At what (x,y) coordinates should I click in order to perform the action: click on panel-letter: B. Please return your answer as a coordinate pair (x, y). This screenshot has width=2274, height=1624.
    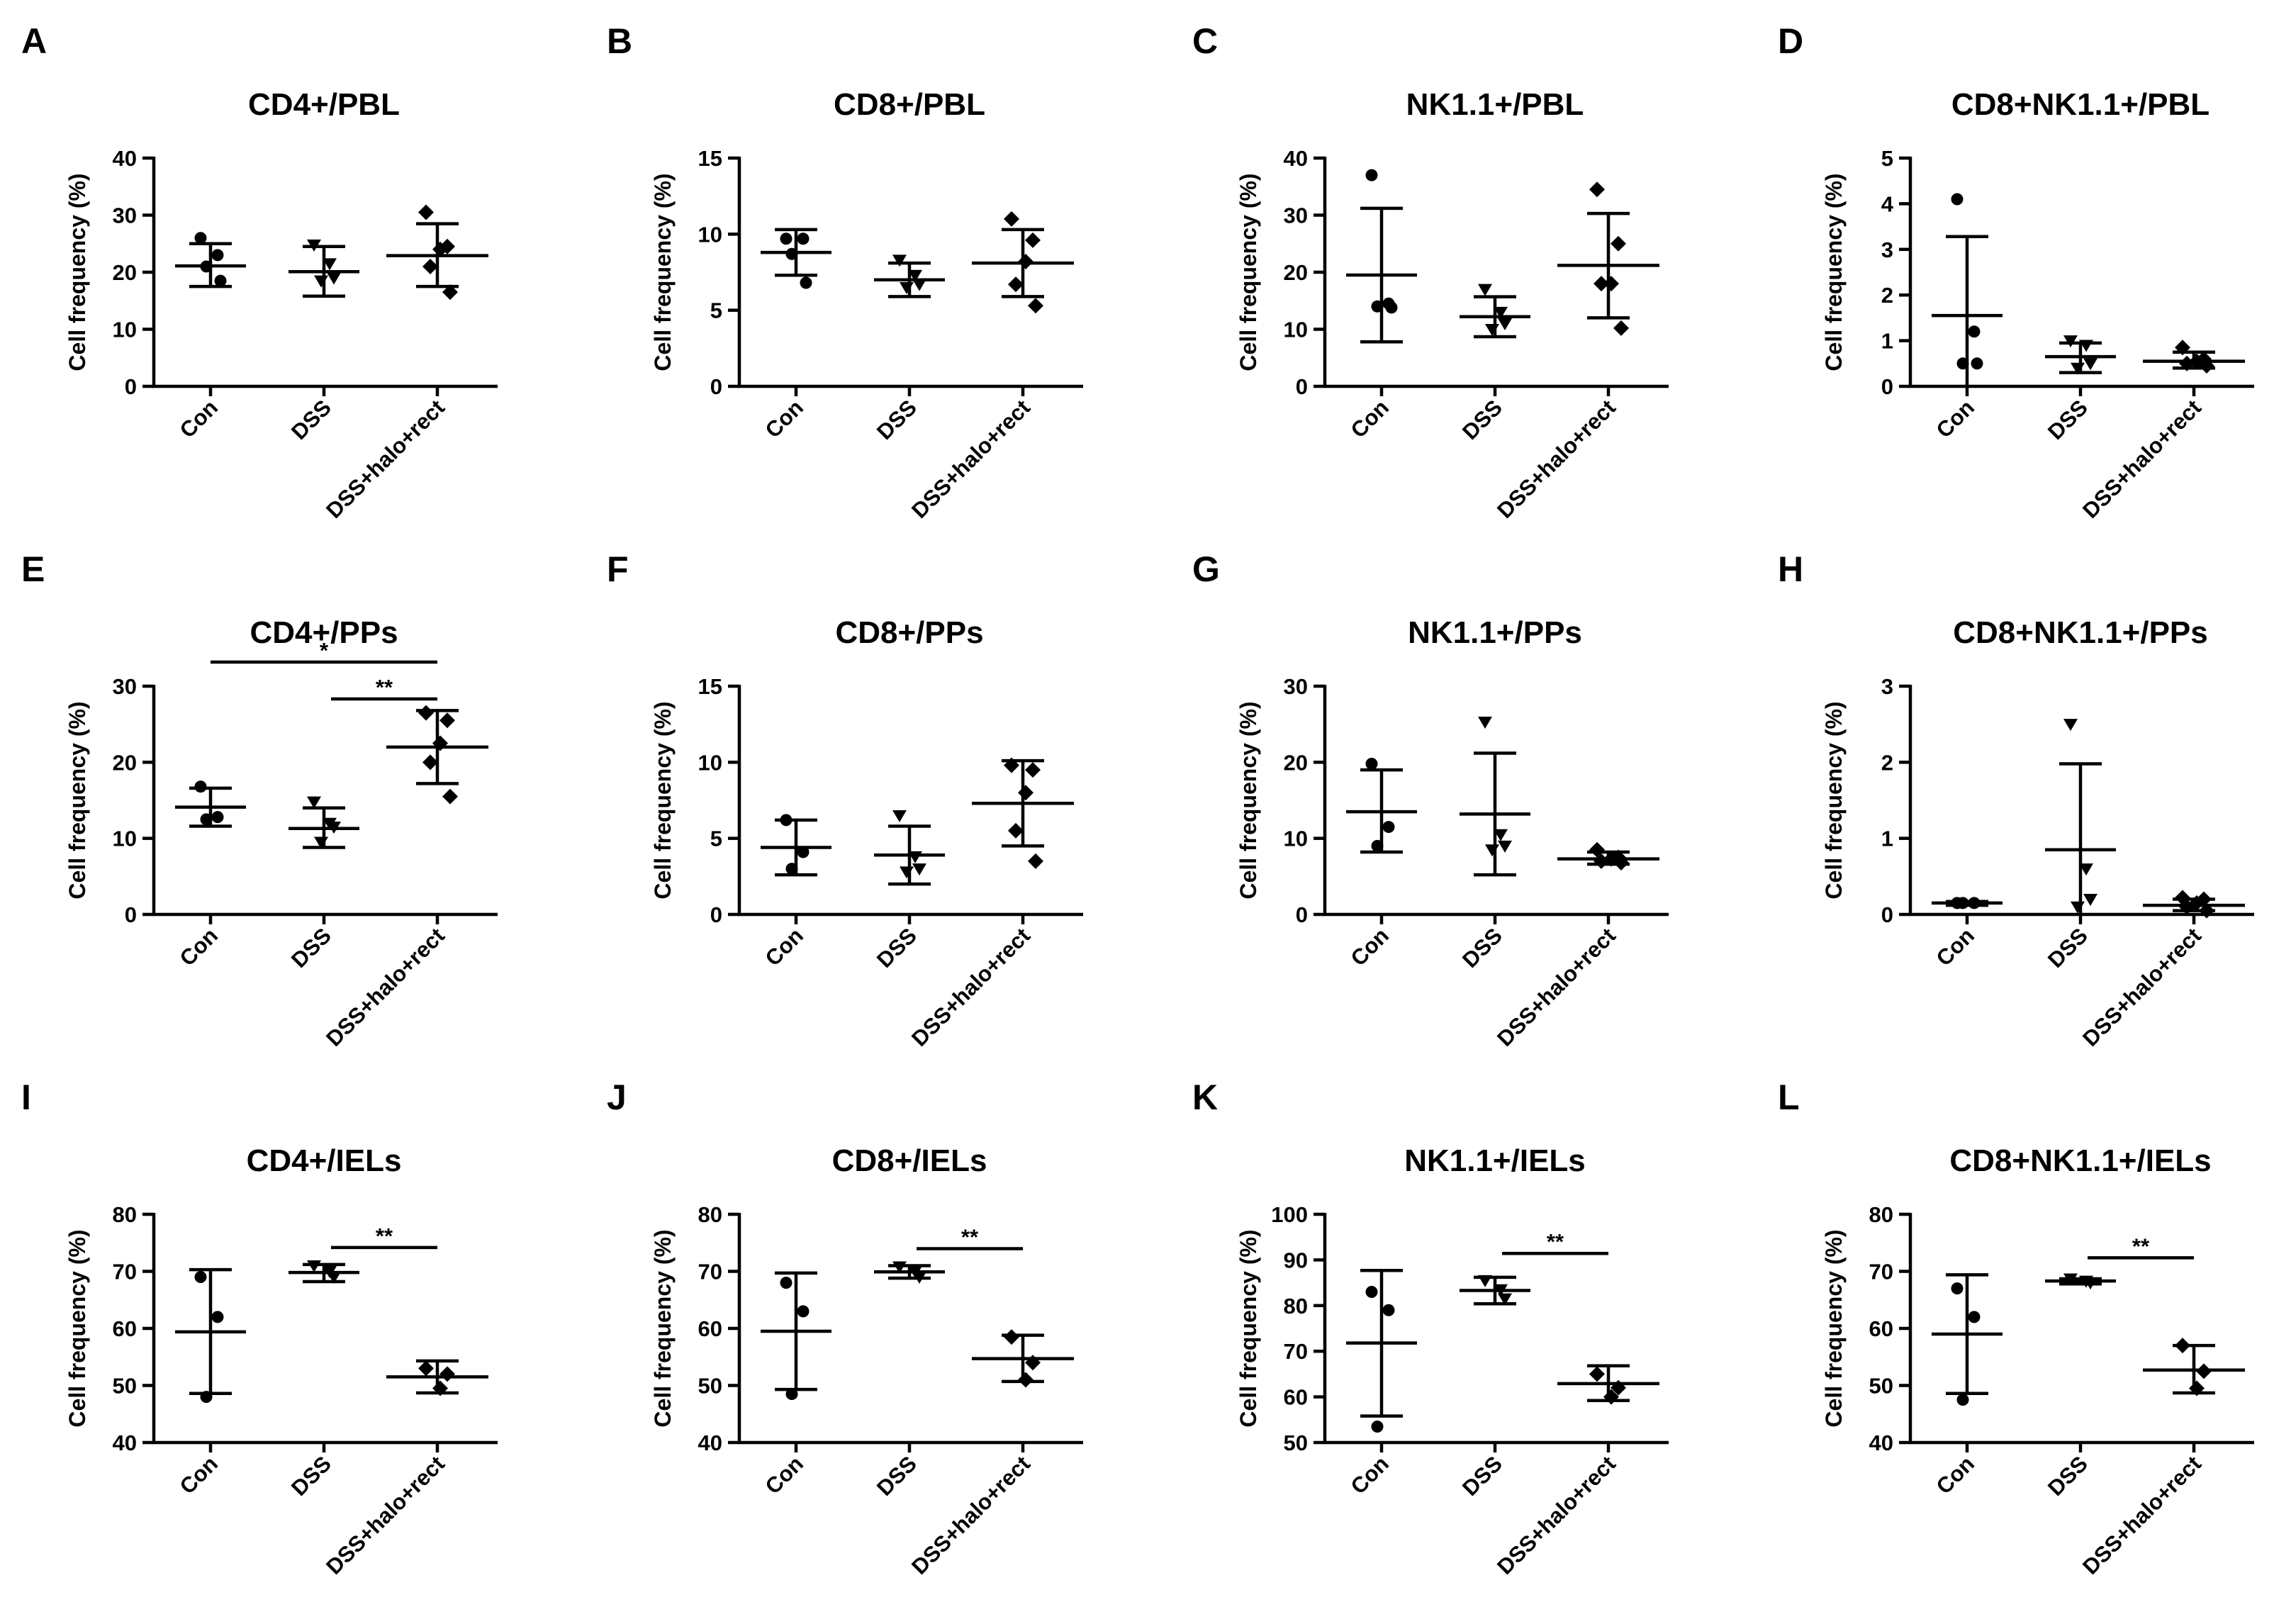
    Looking at the image, I should click on (619, 41).